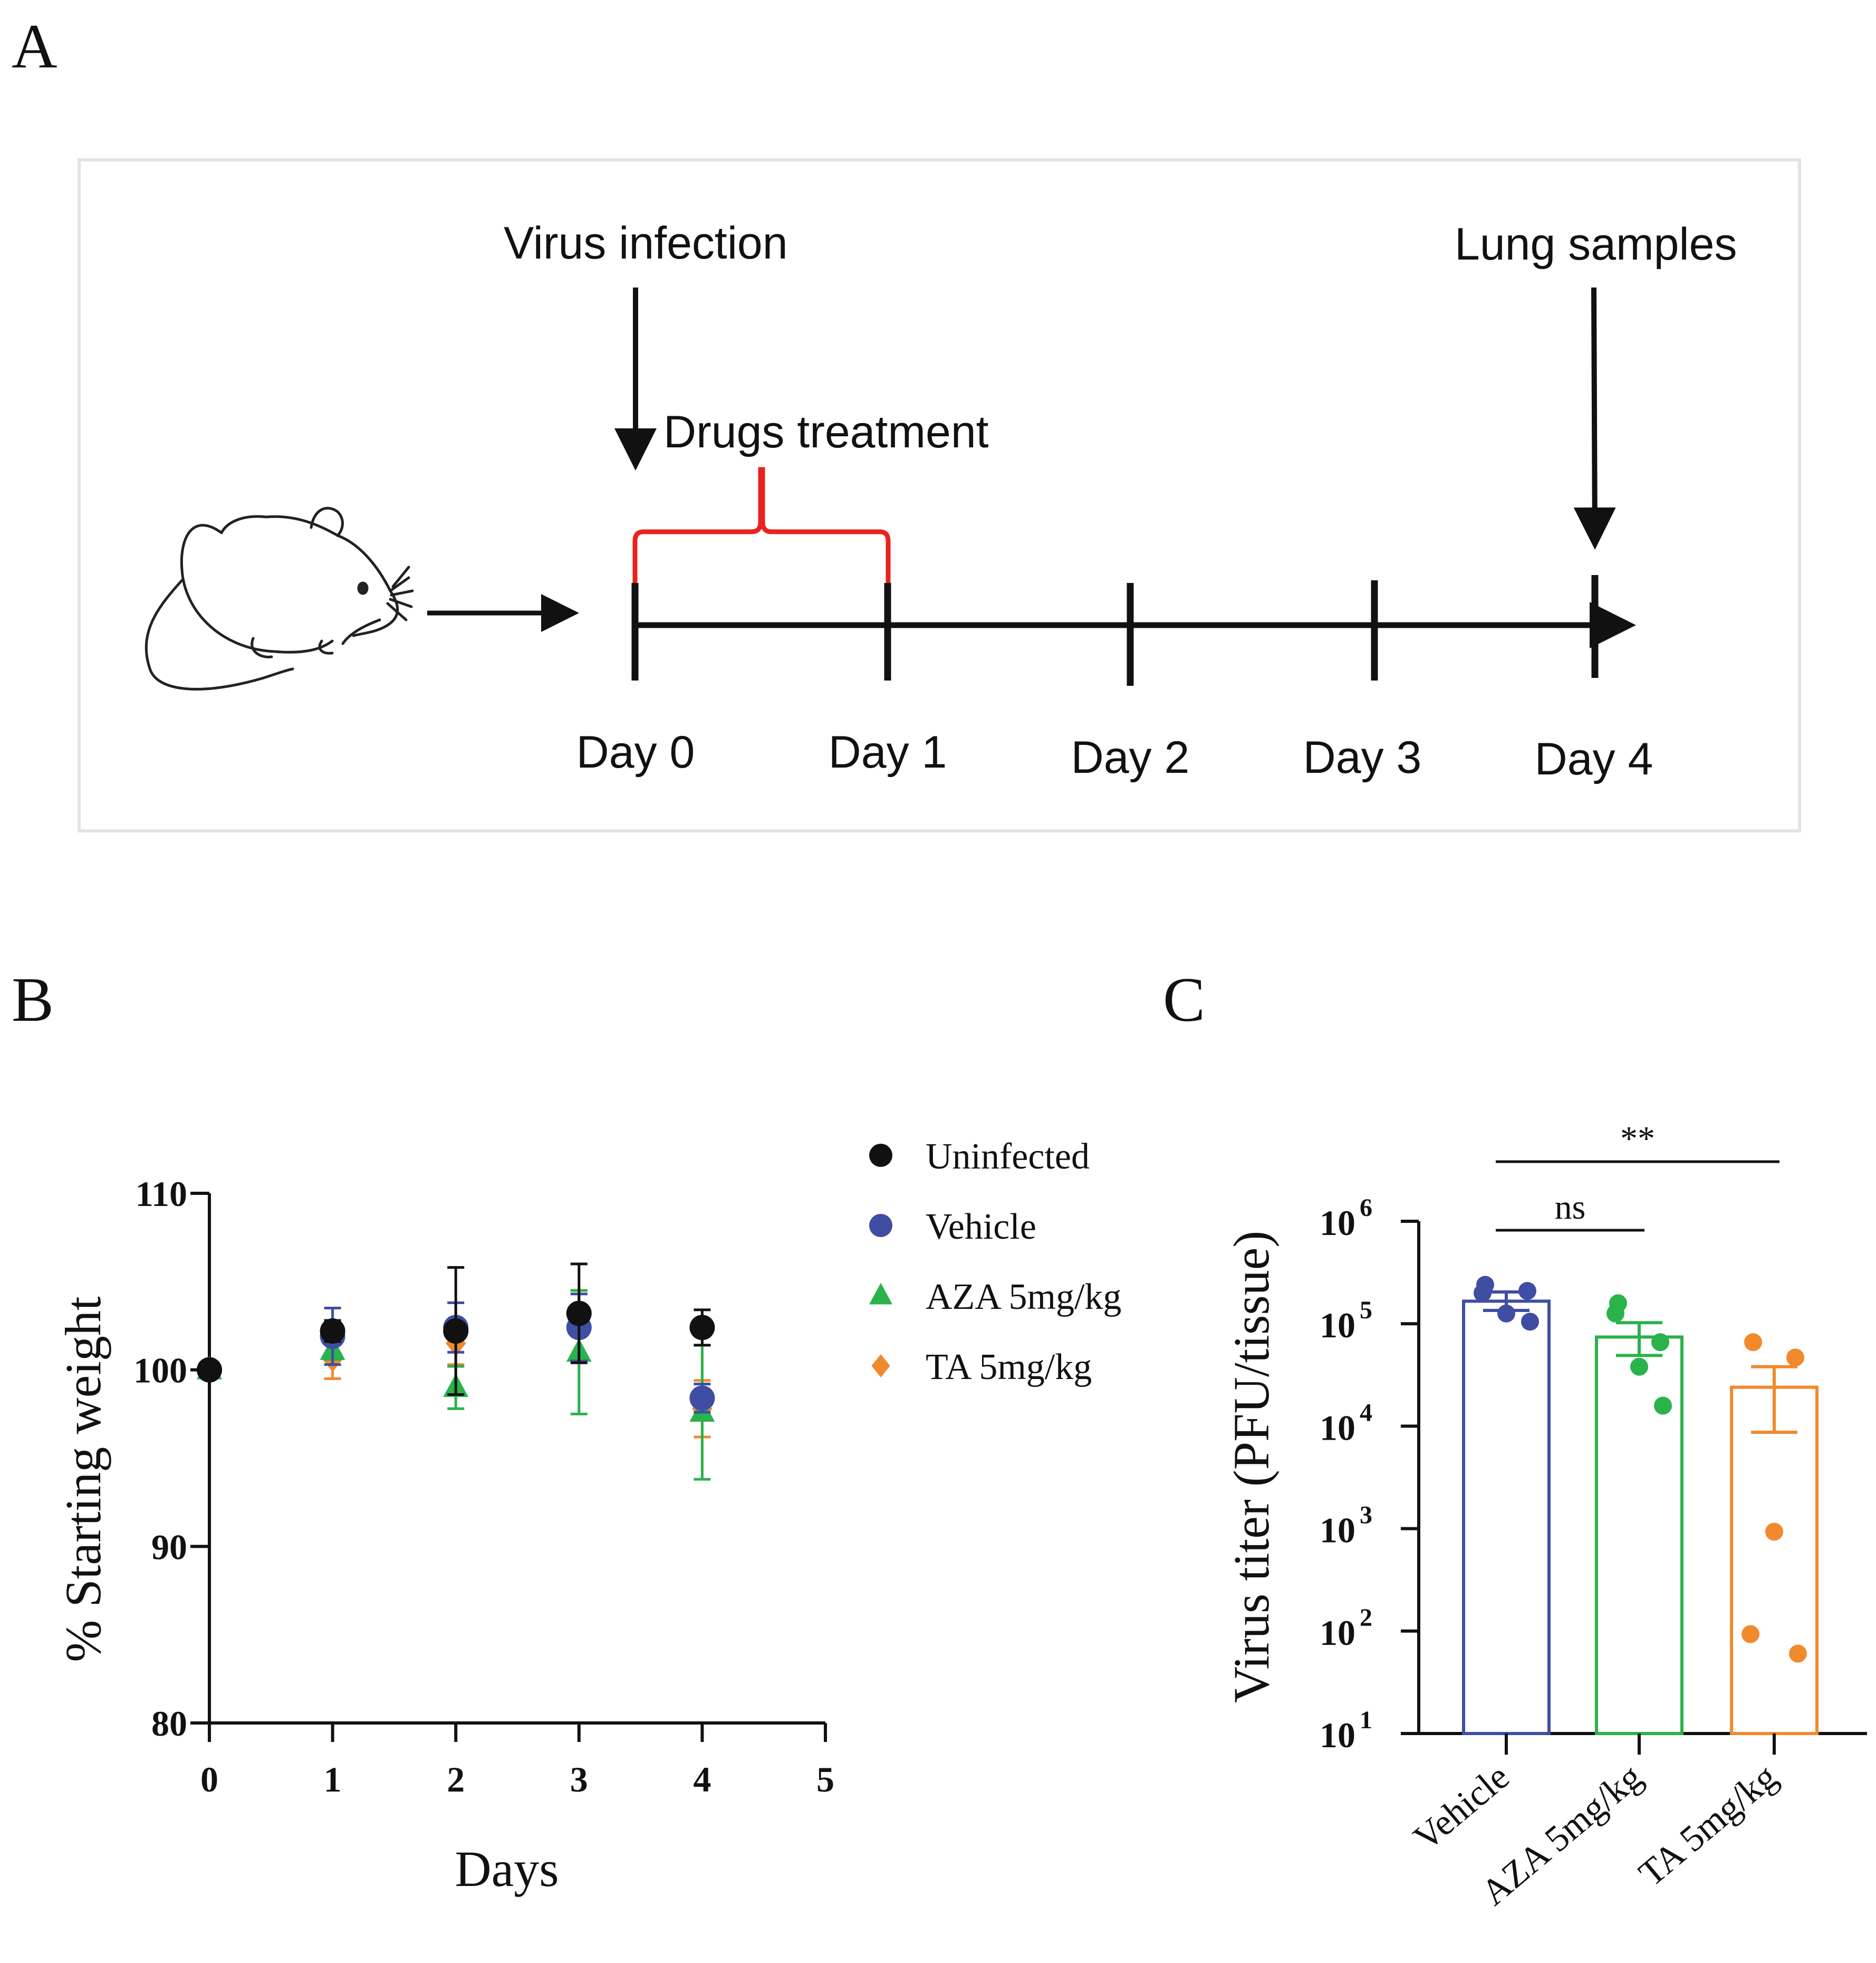 The height and width of the screenshot is (1963, 1876). Describe the element at coordinates (635, 752) in the screenshot. I see `day-label-0: Day 0` at that location.